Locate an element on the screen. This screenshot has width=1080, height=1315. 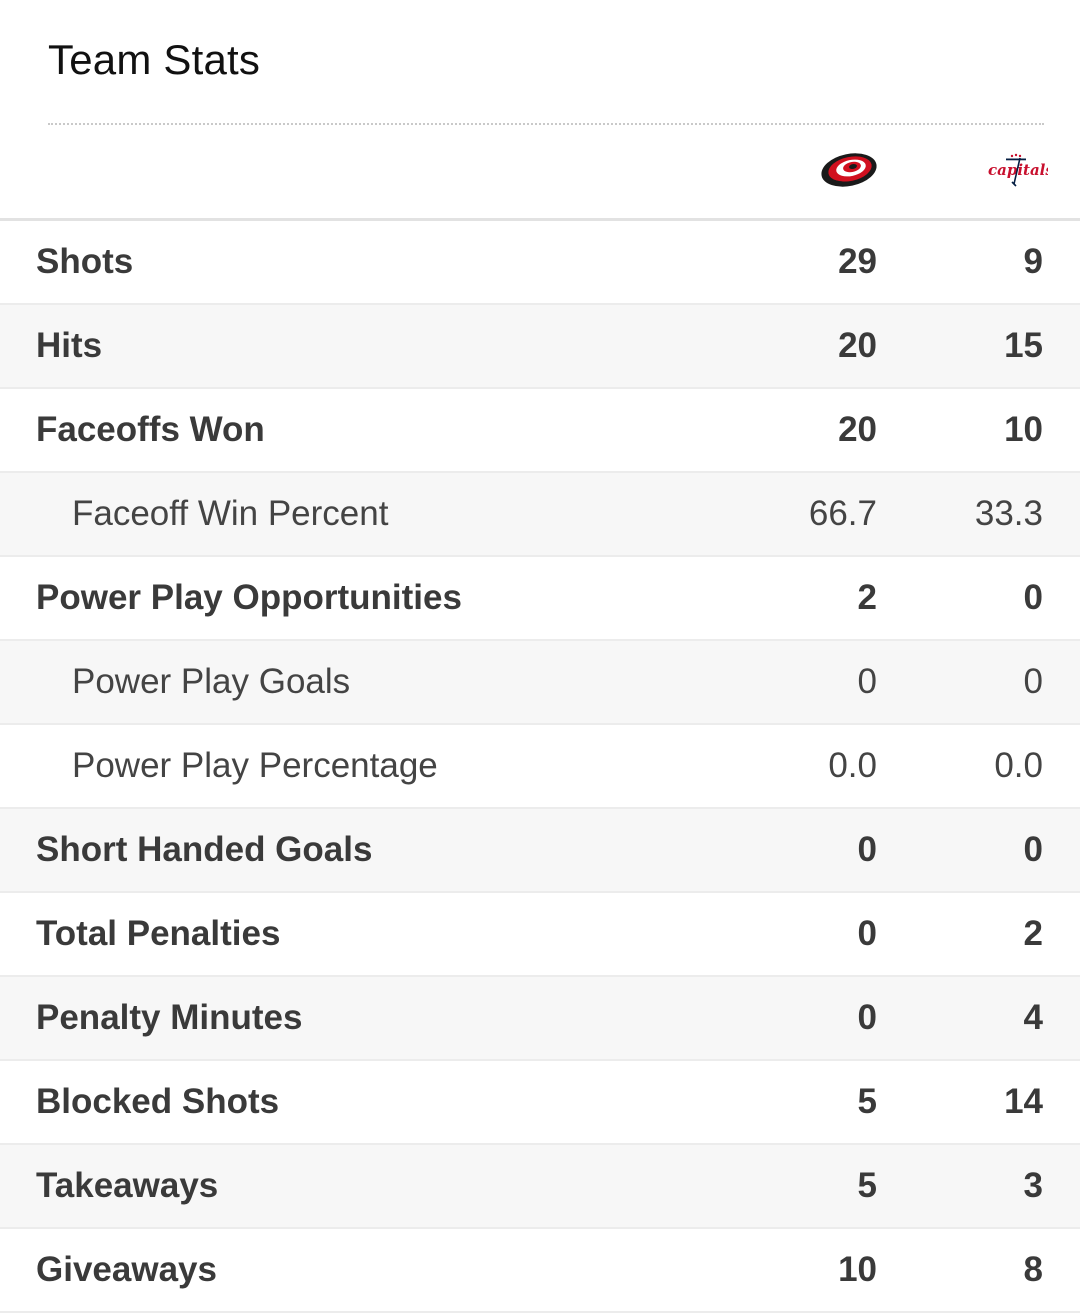
stat-row: Blocked Shots 5 14 is located at coordinates (540, 1103).